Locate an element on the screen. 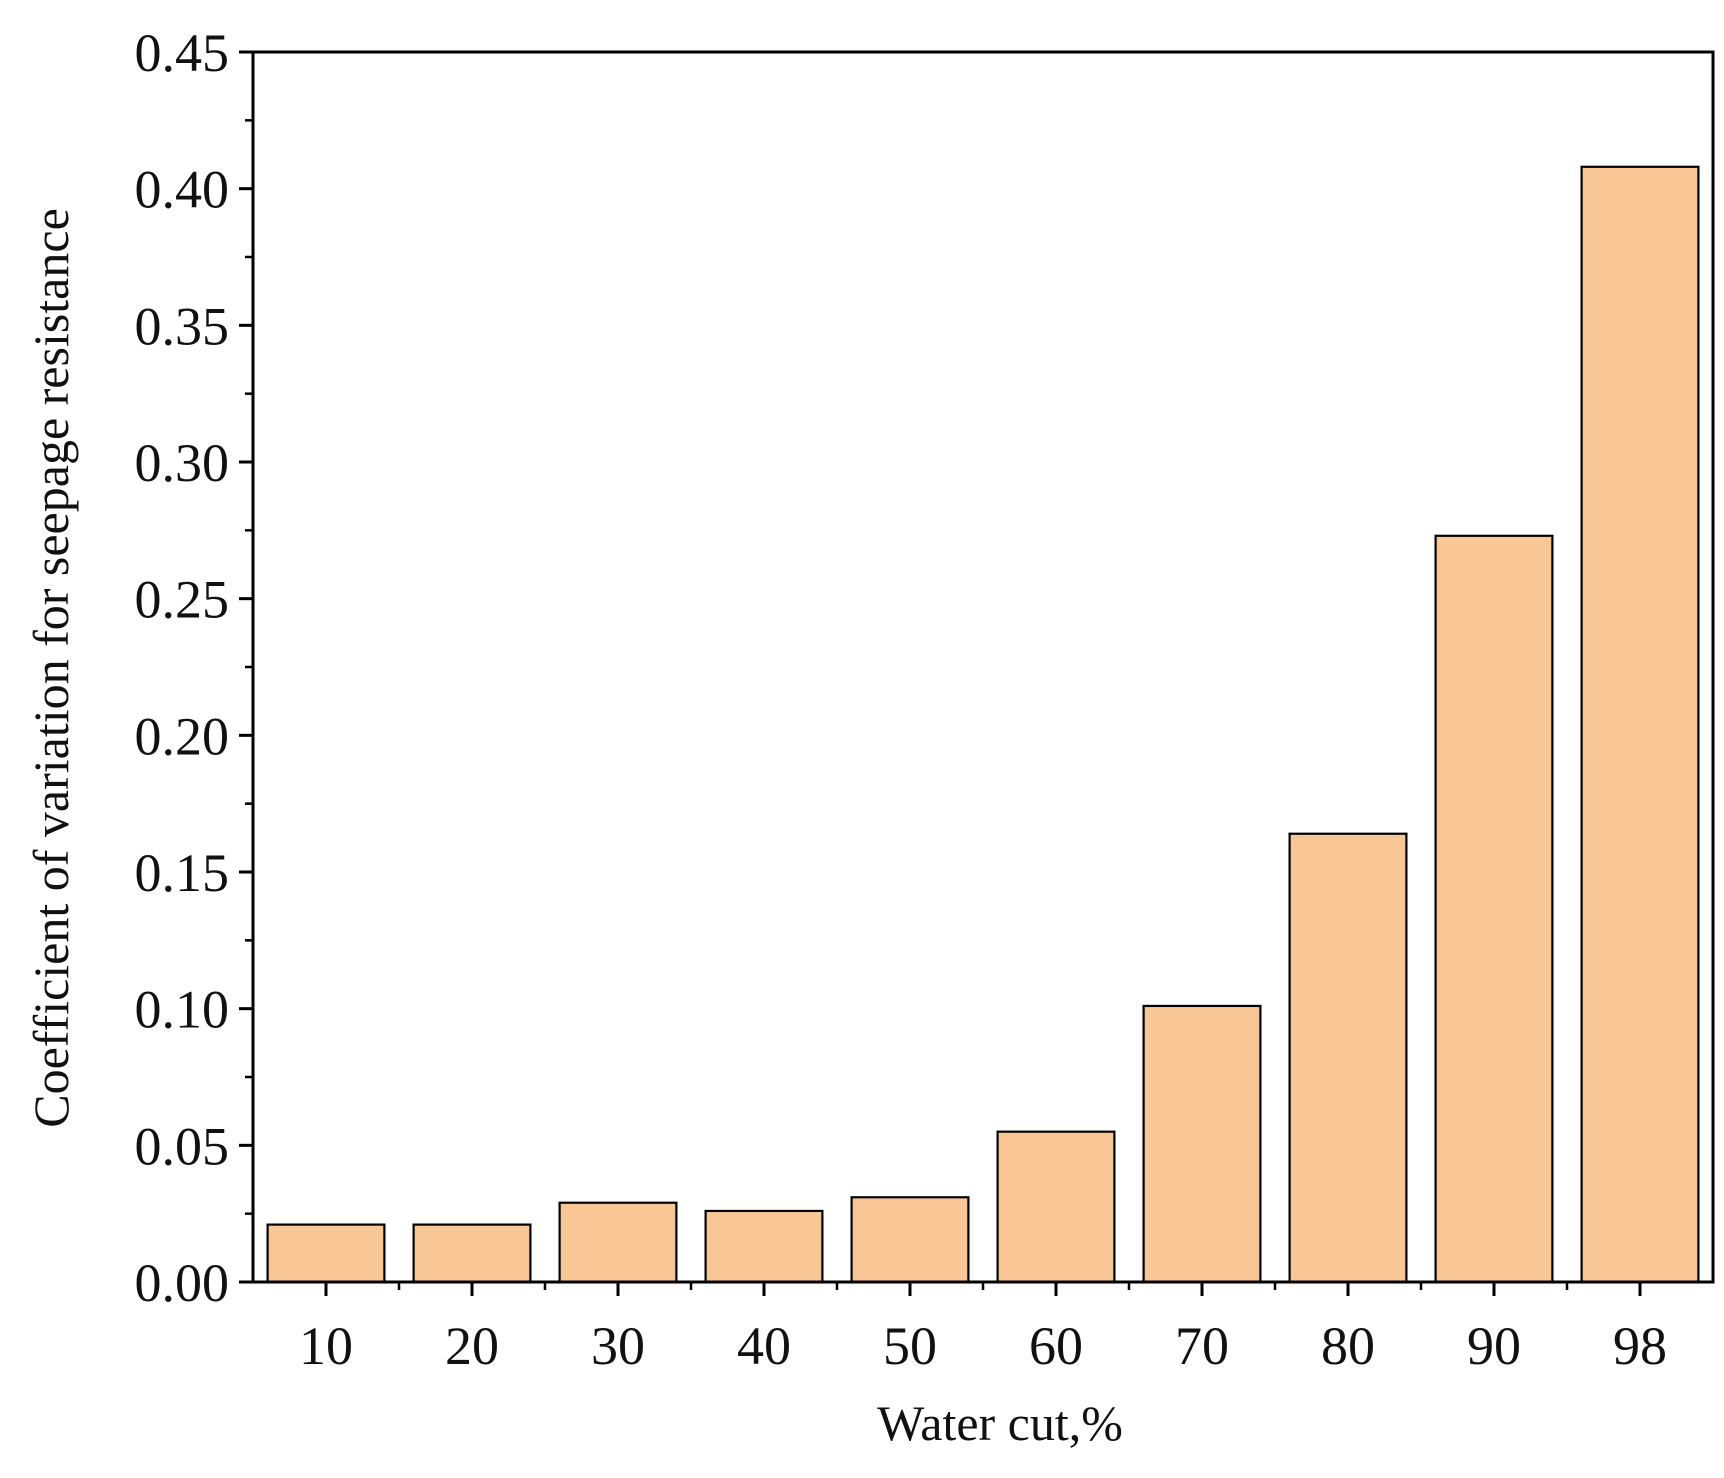 The height and width of the screenshot is (1478, 1724). x-tick-label: 60 is located at coordinates (1056, 1346).